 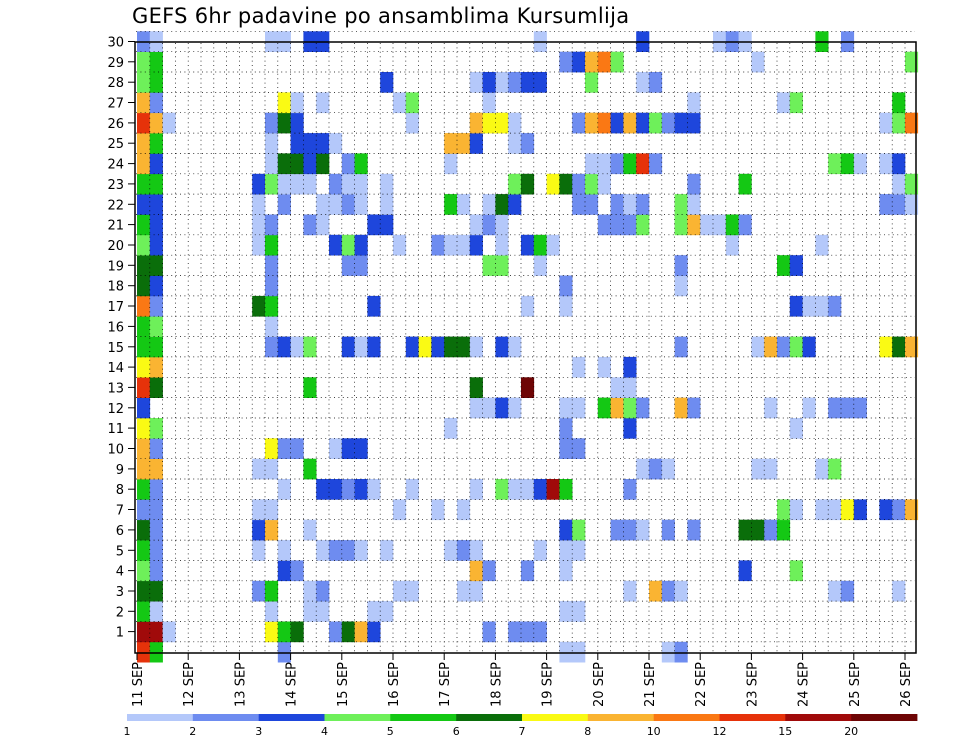 I want to click on y-tick-label: 10, so click(x=115, y=450).